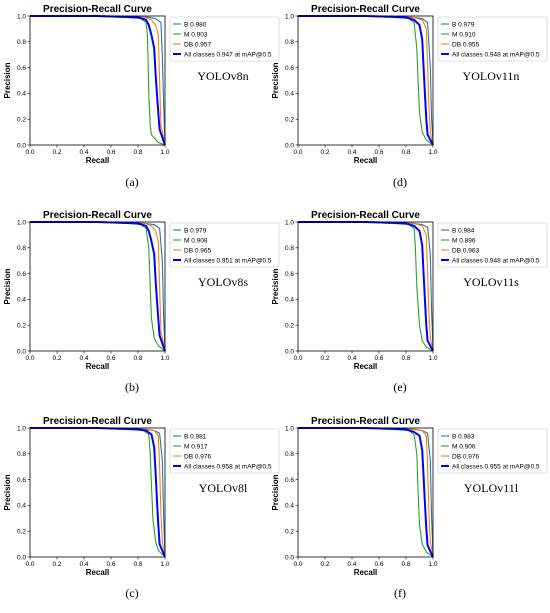 This screenshot has height=613, width=550. Describe the element at coordinates (464, 446) in the screenshot. I see `legend-entry: M 0.906` at that location.